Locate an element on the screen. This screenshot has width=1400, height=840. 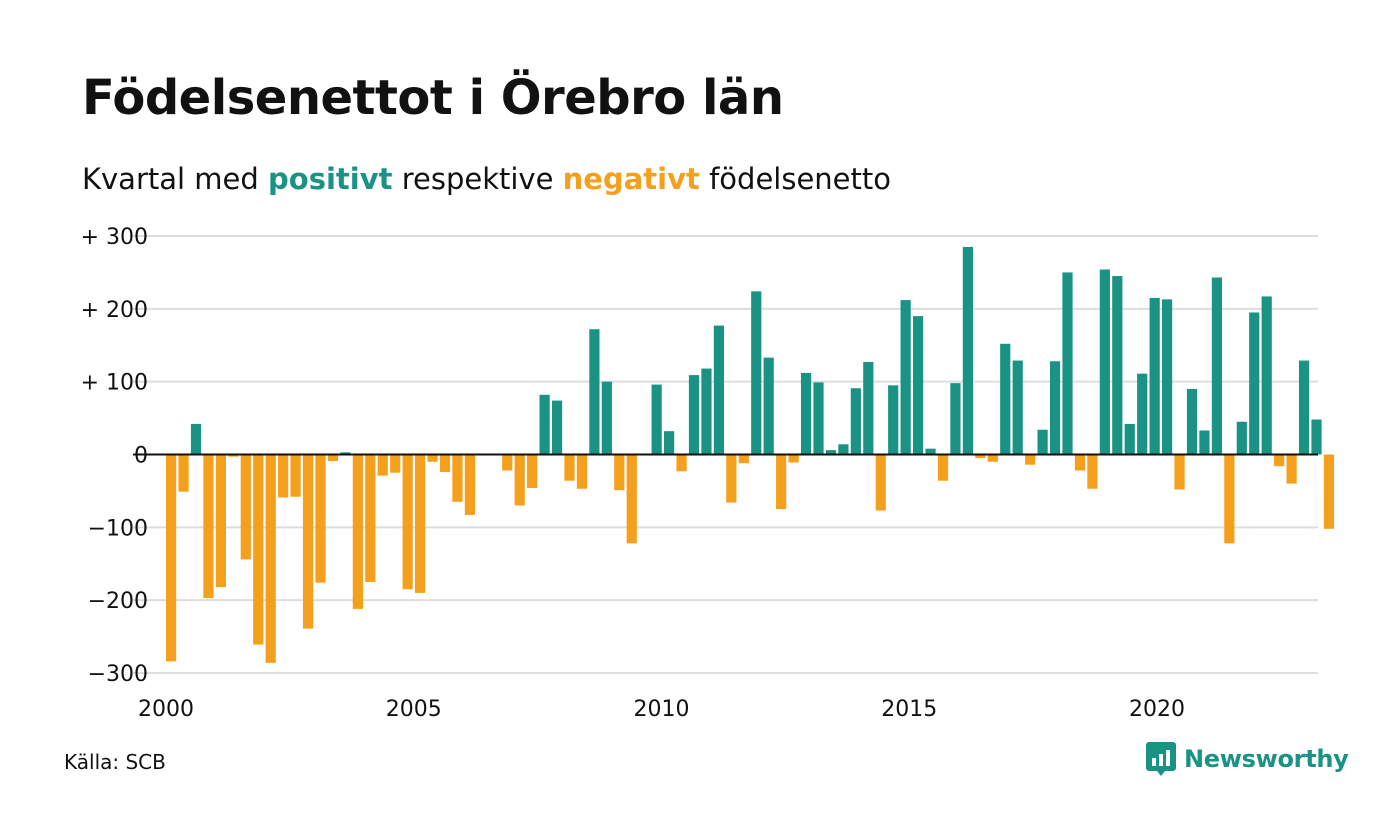
y-tick-label: −300 is located at coordinates (118, 674).